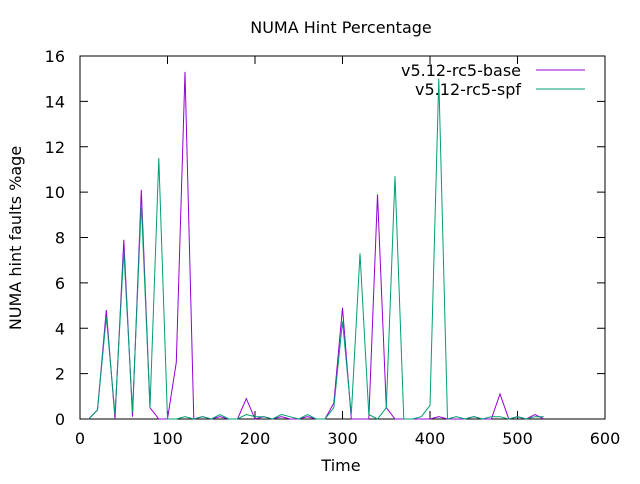 The image size is (640, 484). Describe the element at coordinates (341, 27) in the screenshot. I see `chart-title: NUMA Hint Percentage` at that location.